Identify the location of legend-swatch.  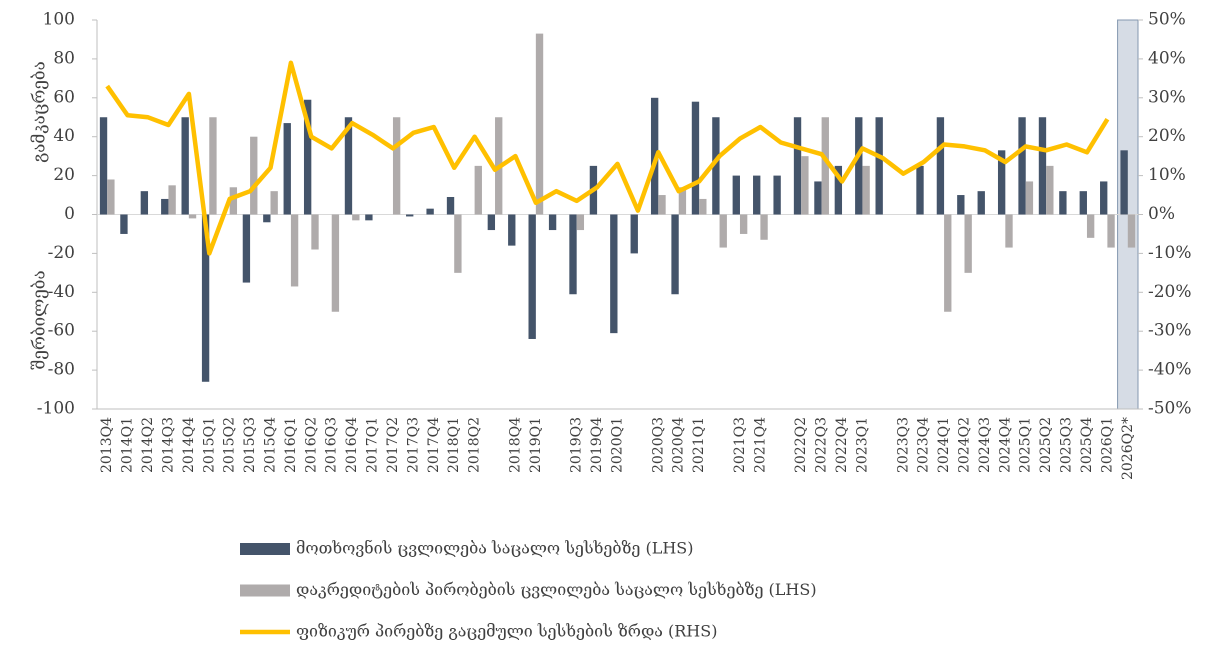
(265, 590).